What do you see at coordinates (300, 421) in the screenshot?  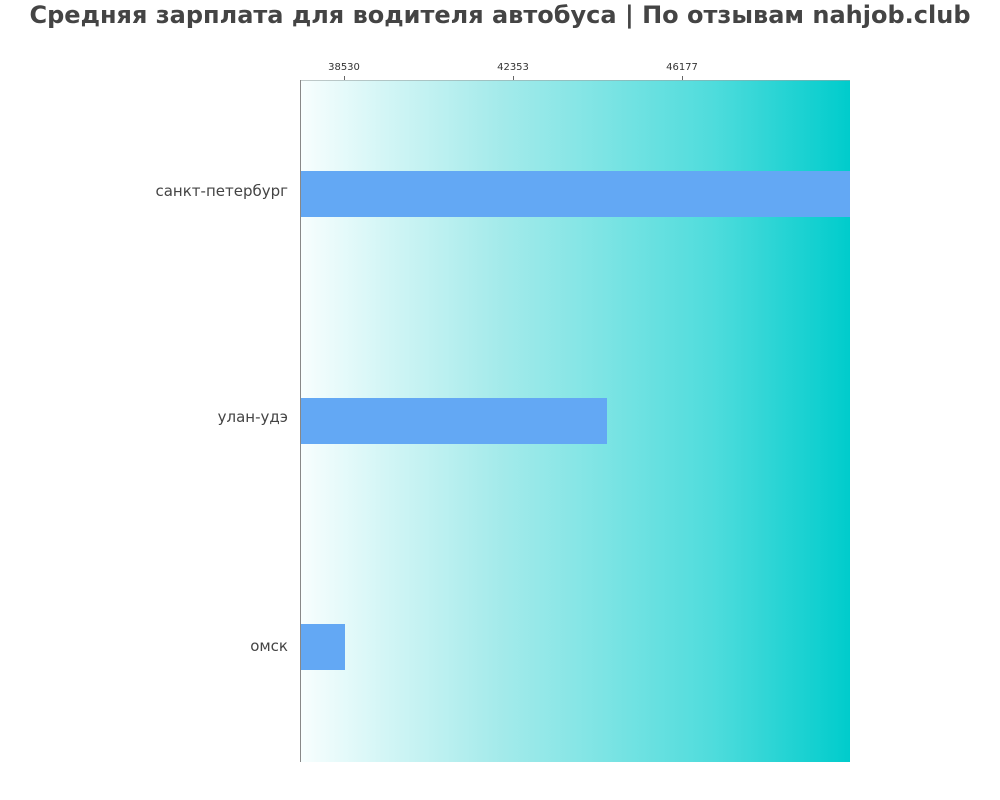 I see `y-axis-line` at bounding box center [300, 421].